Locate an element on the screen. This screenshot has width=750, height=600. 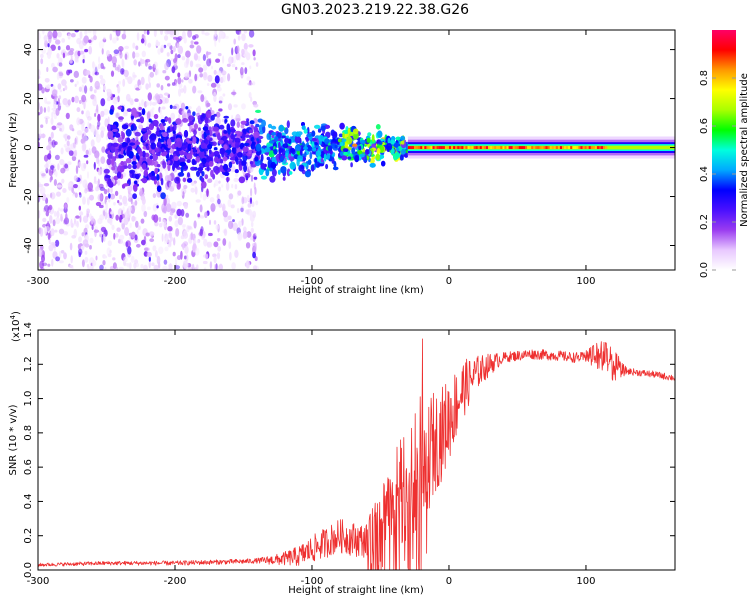
colorbar-tick-label: 0.2 is located at coordinates (704, 222).